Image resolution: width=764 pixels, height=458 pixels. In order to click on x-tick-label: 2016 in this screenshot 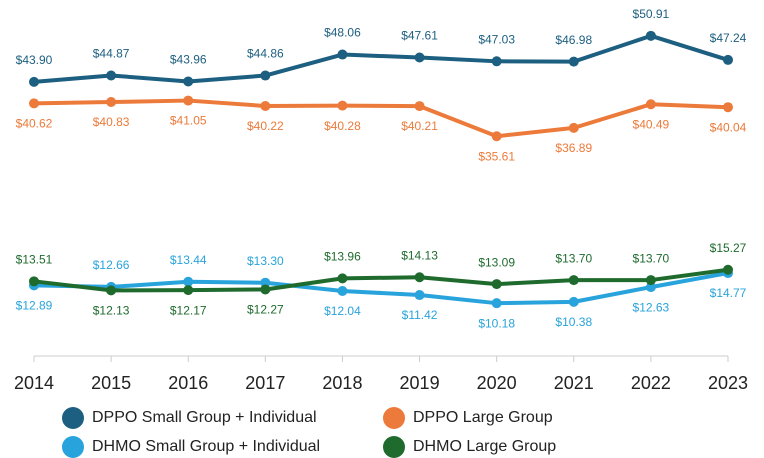, I will do `click(188, 383)`.